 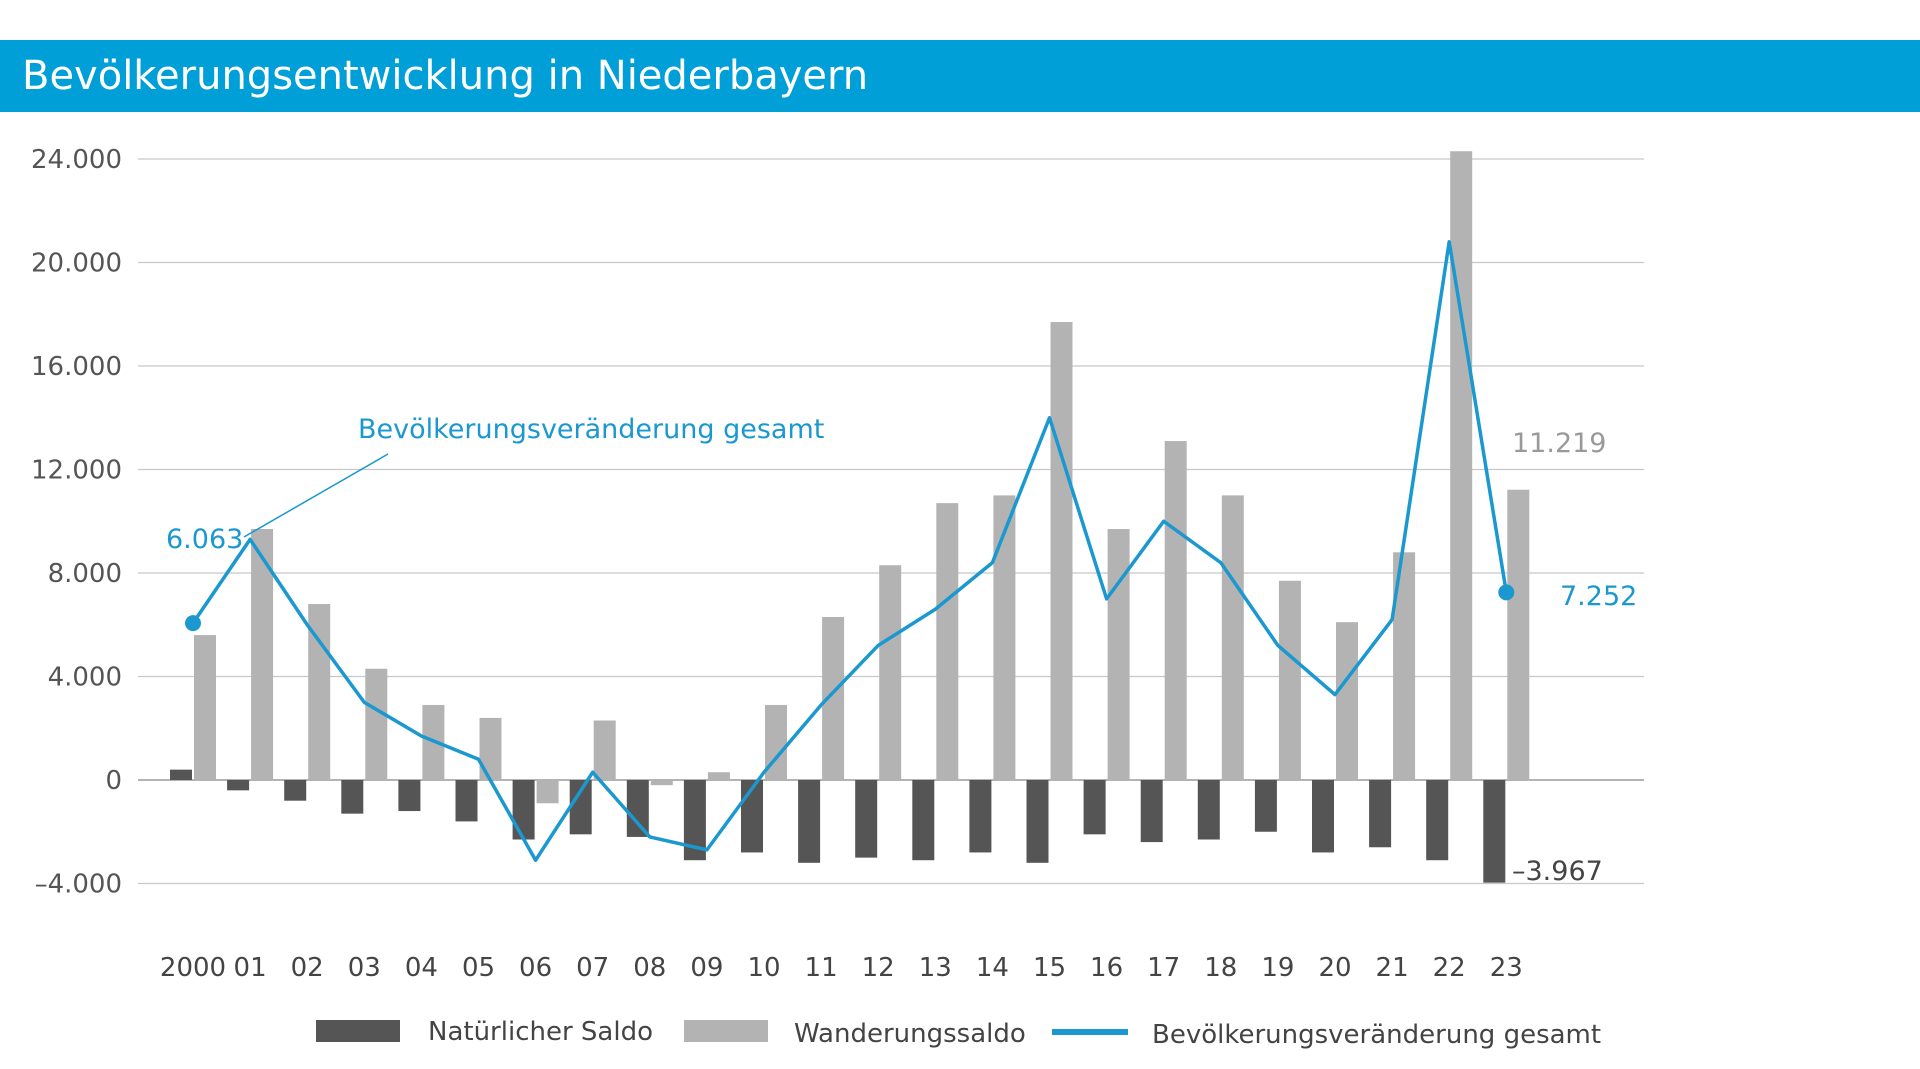 What do you see at coordinates (76, 471) in the screenshot?
I see `y-tick-label: 12.000` at bounding box center [76, 471].